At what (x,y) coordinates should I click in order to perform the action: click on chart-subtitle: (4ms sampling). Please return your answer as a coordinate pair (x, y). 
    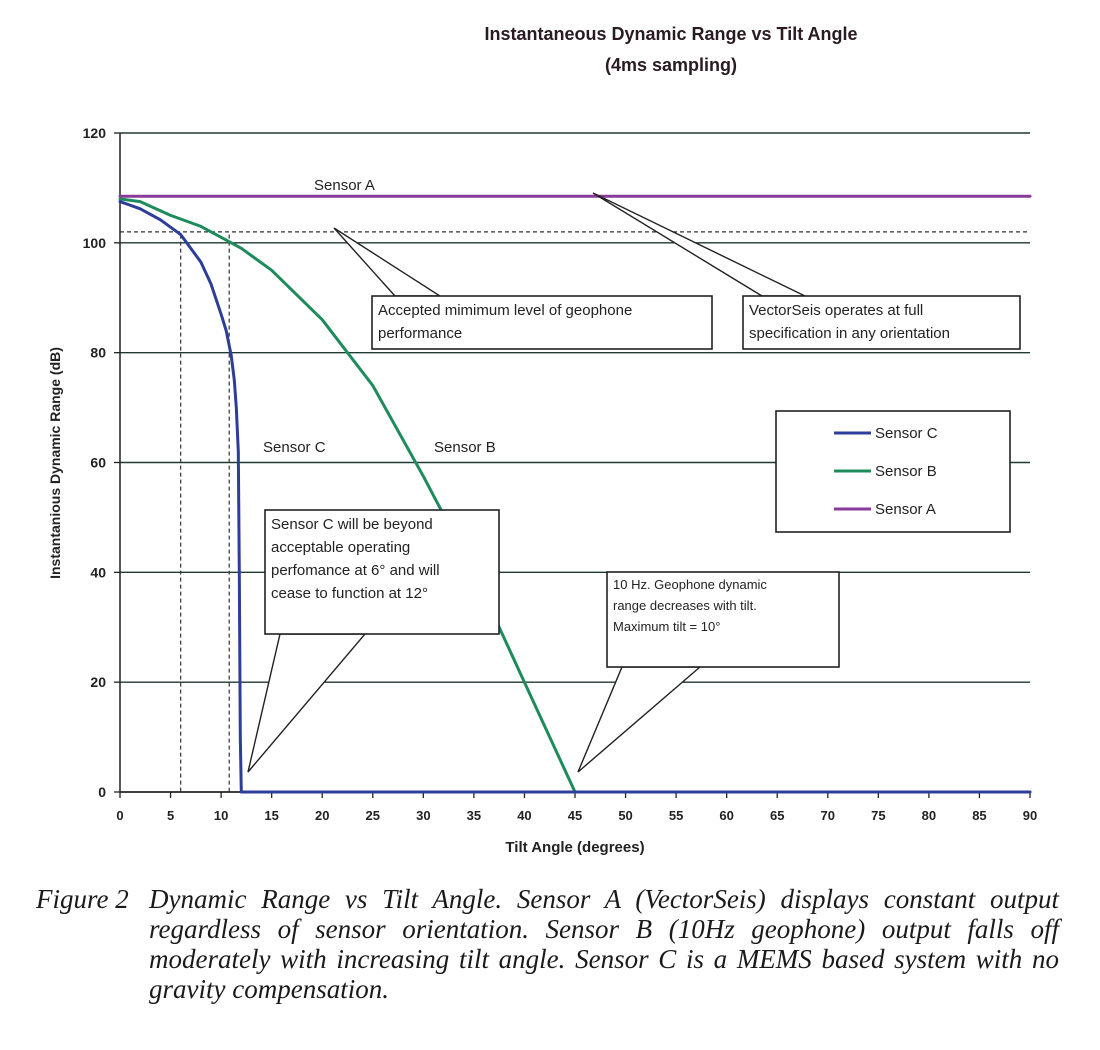
    Looking at the image, I should click on (671, 65).